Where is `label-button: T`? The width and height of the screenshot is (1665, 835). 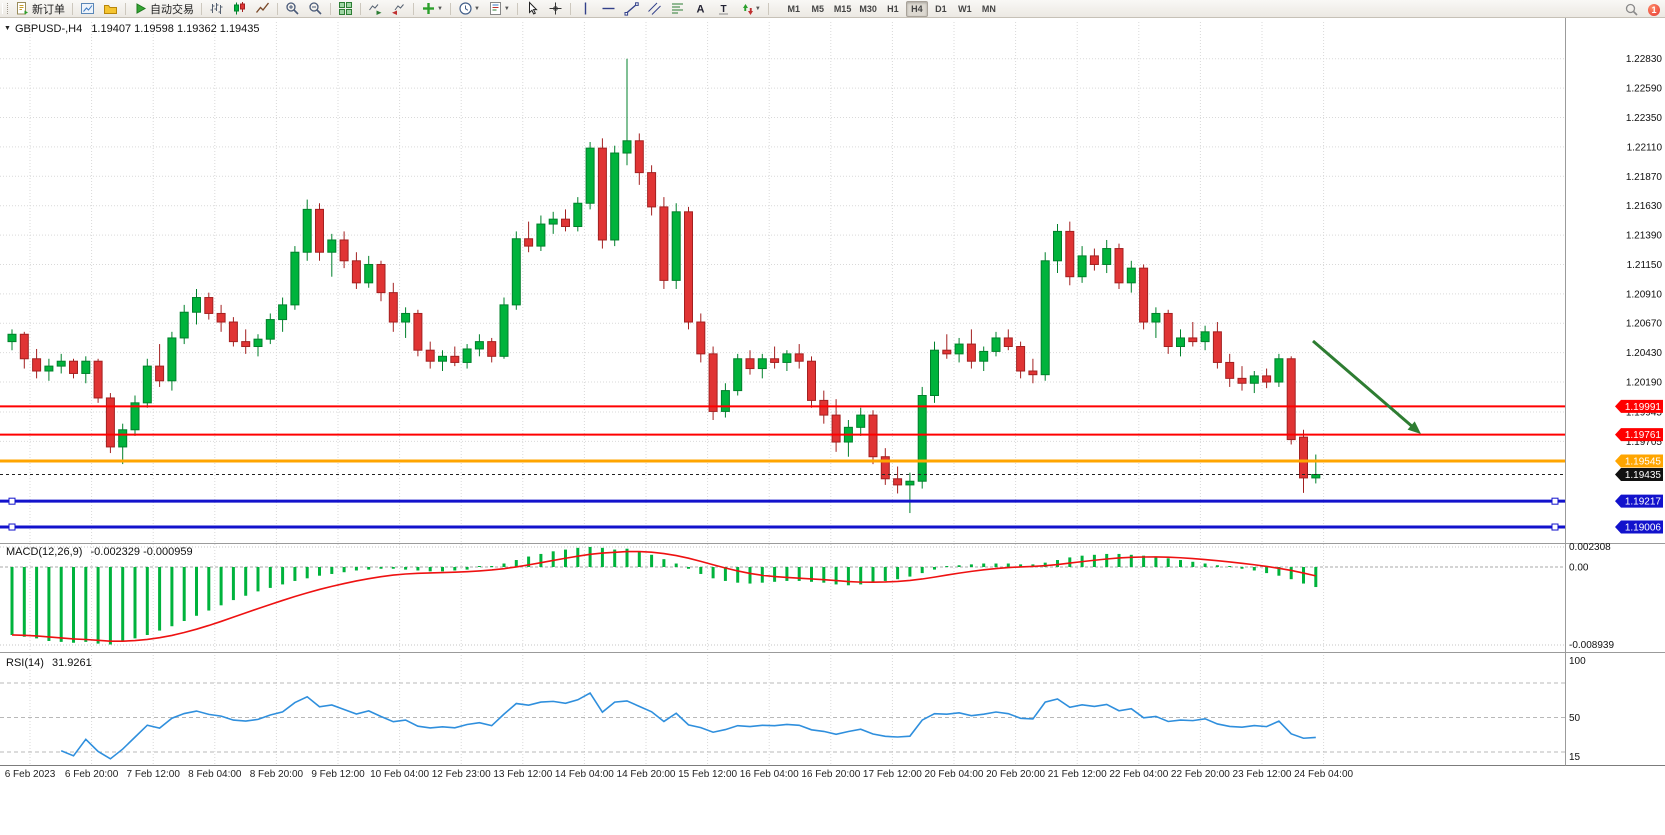
label-button: T is located at coordinates (723, 8).